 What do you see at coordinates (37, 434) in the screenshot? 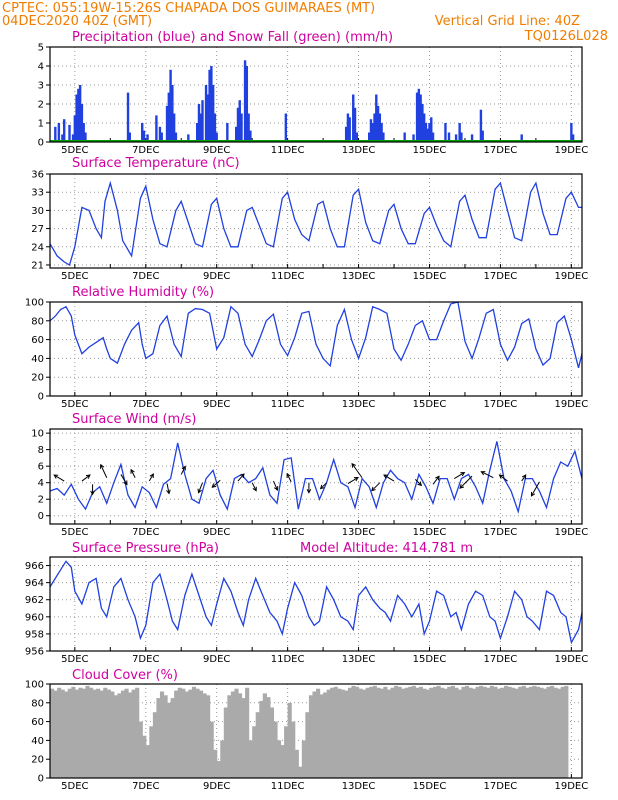
I see `wind-y-tick: 10` at bounding box center [37, 434].